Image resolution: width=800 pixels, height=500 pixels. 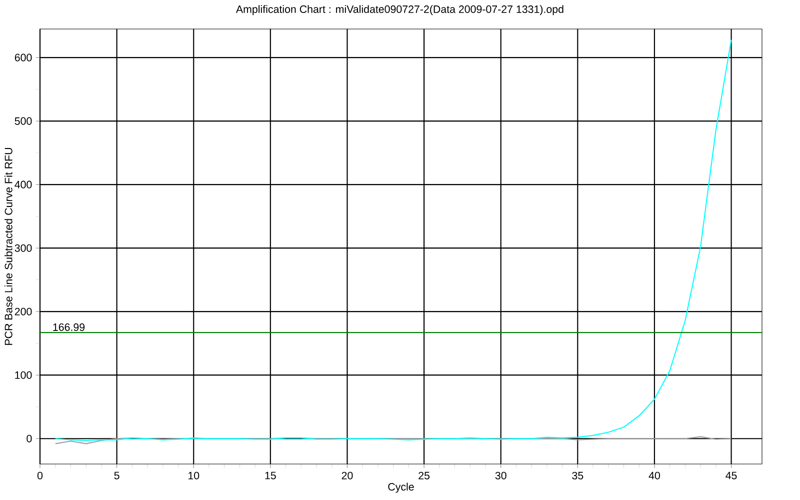 I want to click on y-tick-label: 0, so click(x=29, y=438).